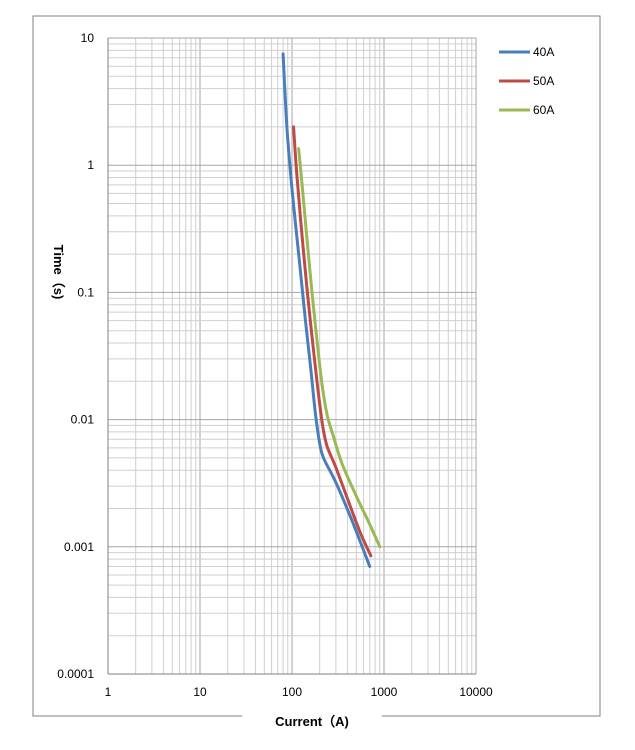 Image resolution: width=635 pixels, height=750 pixels. What do you see at coordinates (543, 52) in the screenshot?
I see `legend-label-40a: 40A` at bounding box center [543, 52].